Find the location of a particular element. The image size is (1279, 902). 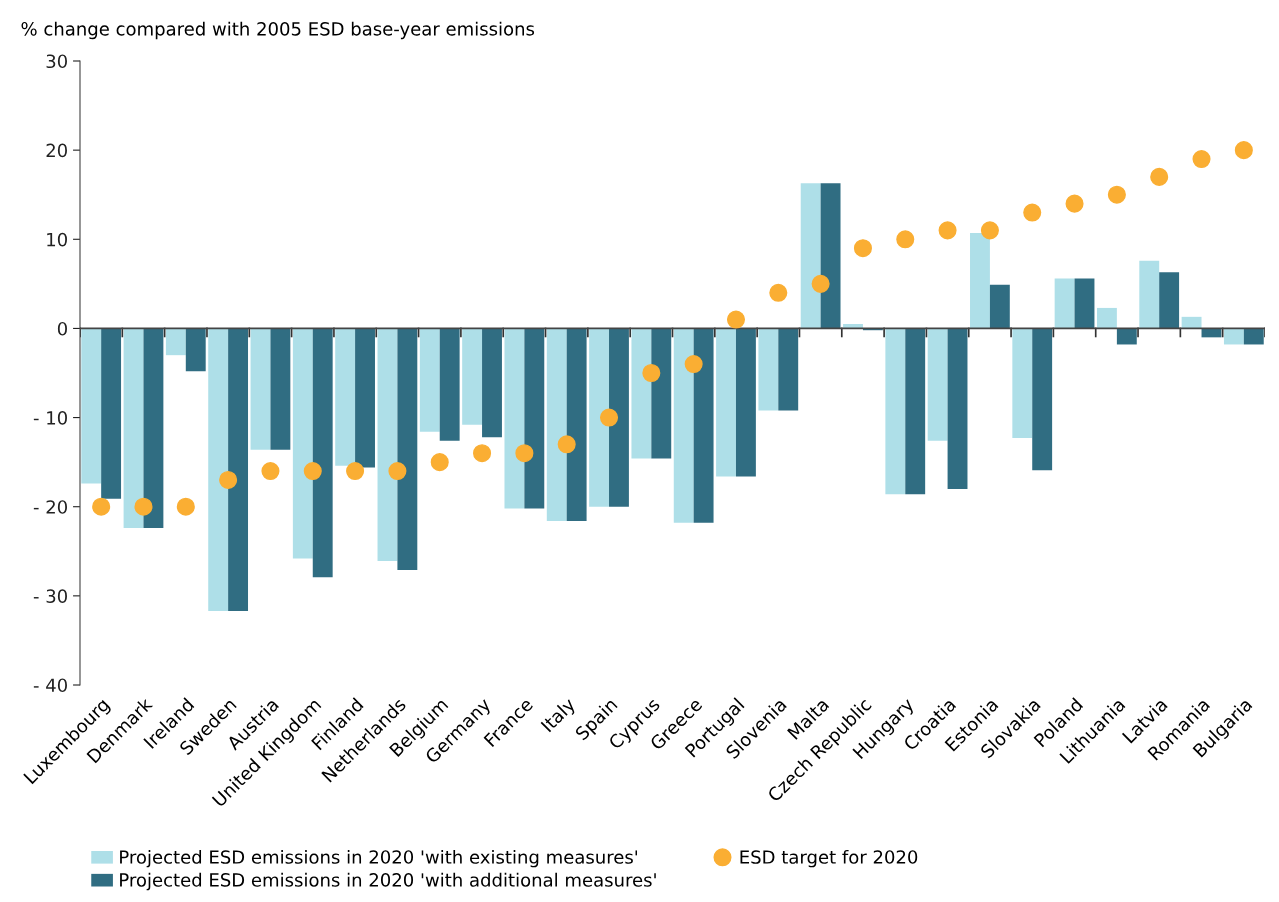

y-tick-label: - 10 is located at coordinates (50, 418).